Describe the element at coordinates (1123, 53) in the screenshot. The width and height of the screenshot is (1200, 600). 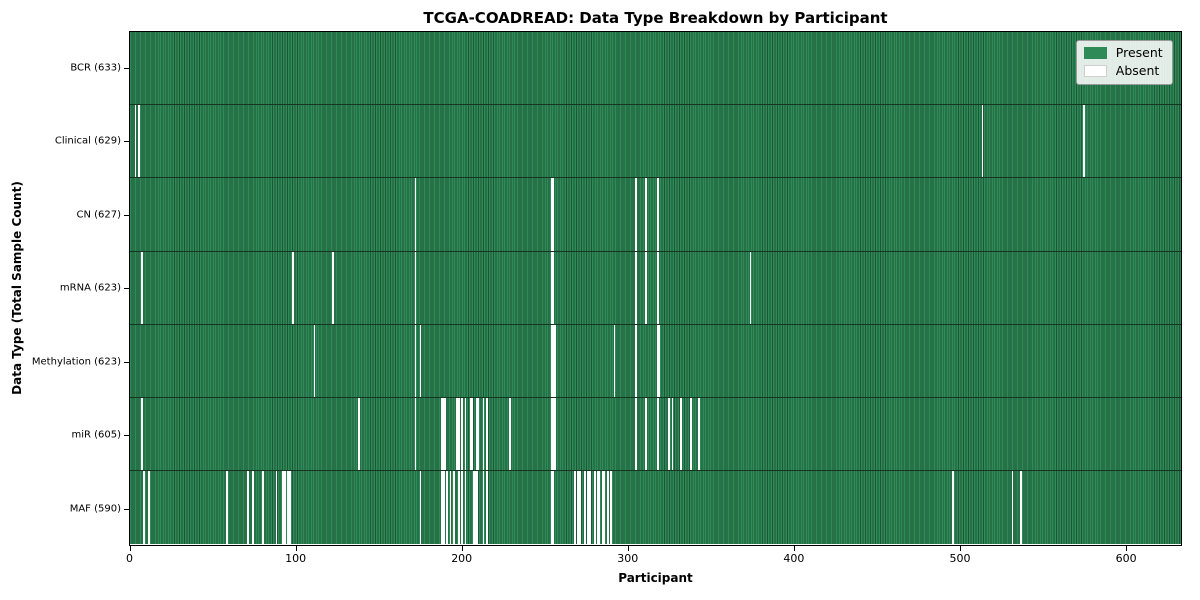
I see `legend-entry-present: Present` at that location.